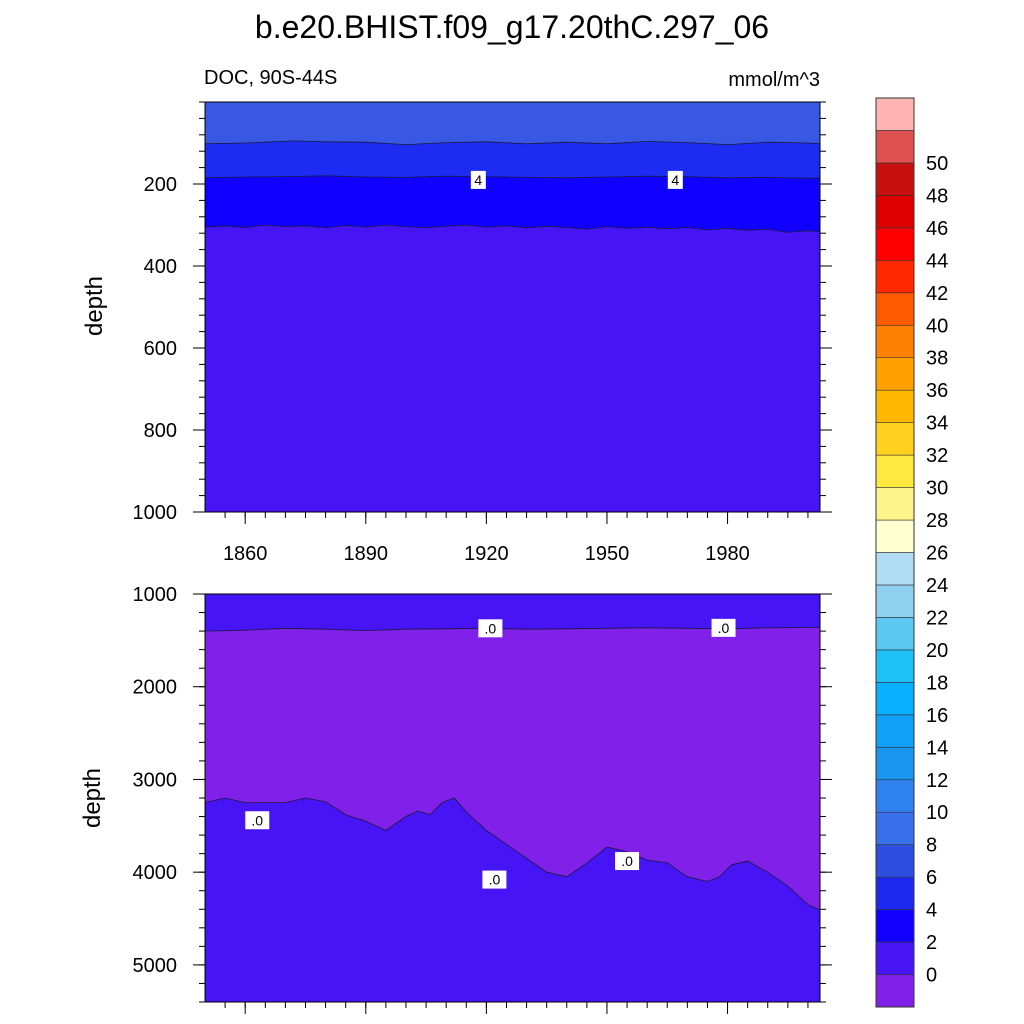 This screenshot has height=1024, width=1024. What do you see at coordinates (937, 164) in the screenshot?
I see `colorbar-label: 50` at bounding box center [937, 164].